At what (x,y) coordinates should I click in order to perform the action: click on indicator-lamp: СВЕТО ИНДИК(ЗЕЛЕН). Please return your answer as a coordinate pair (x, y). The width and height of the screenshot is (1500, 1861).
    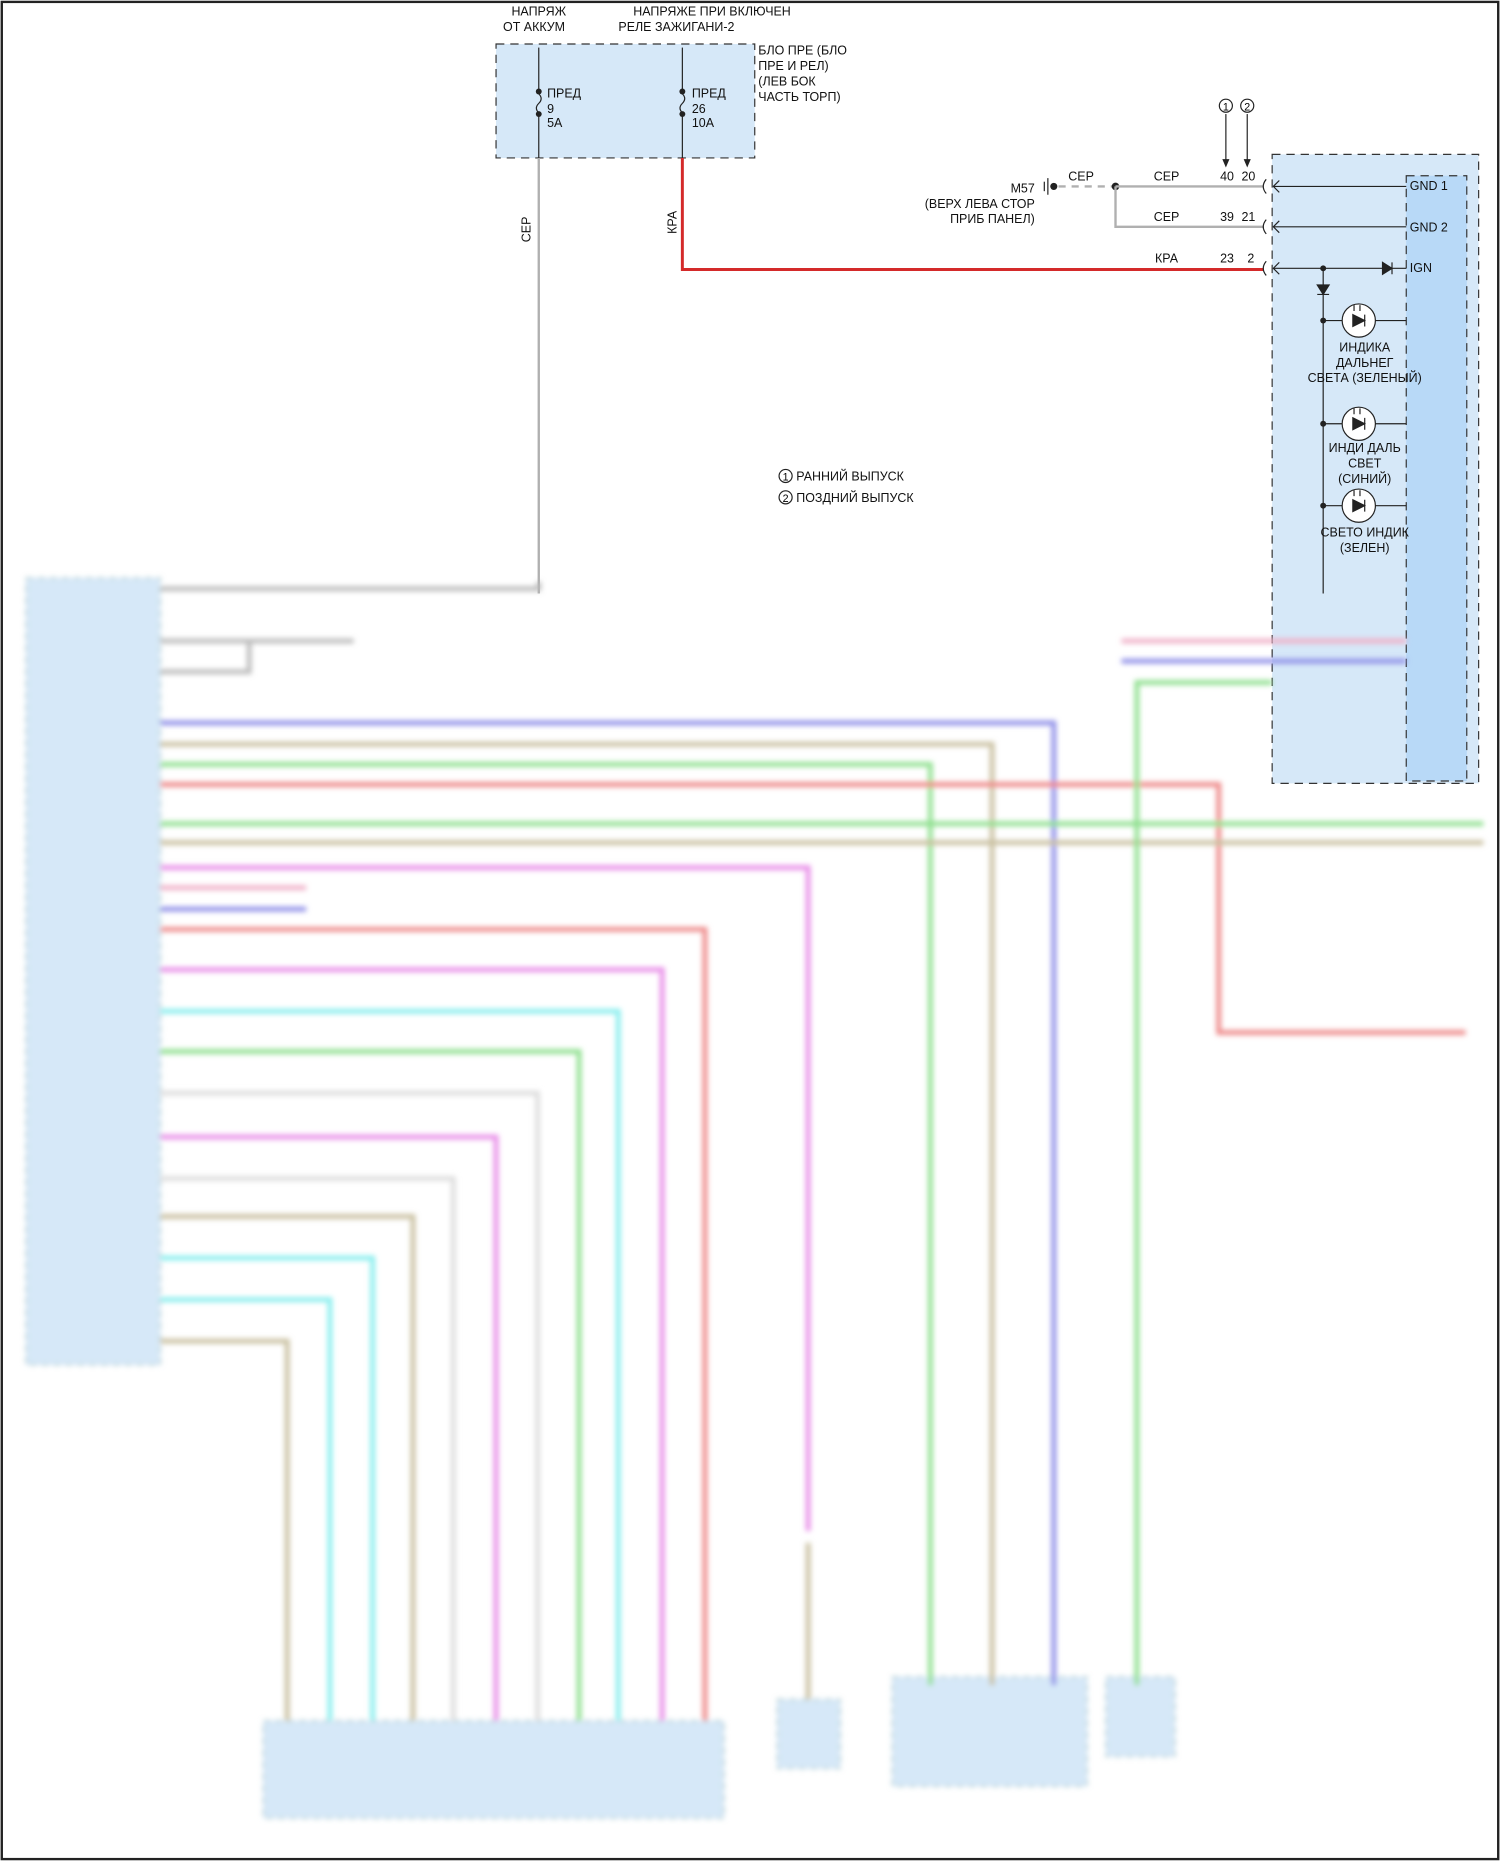
    Looking at the image, I should click on (1365, 521).